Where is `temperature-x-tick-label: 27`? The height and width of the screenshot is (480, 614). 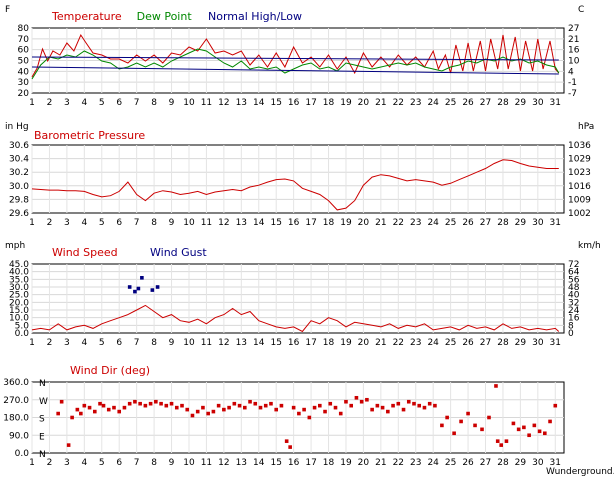
temperature-x-tick-label: 27 is located at coordinates (485, 103).